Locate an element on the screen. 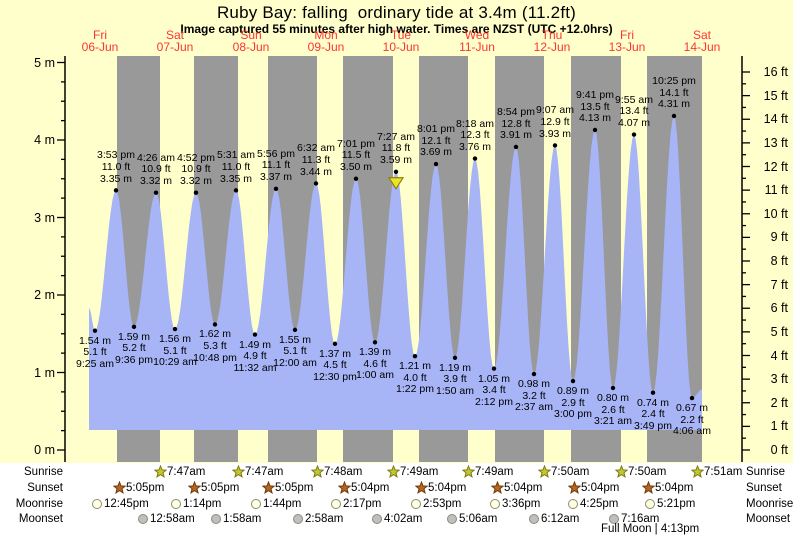  current-tide-marker-icon is located at coordinates (396, 183).